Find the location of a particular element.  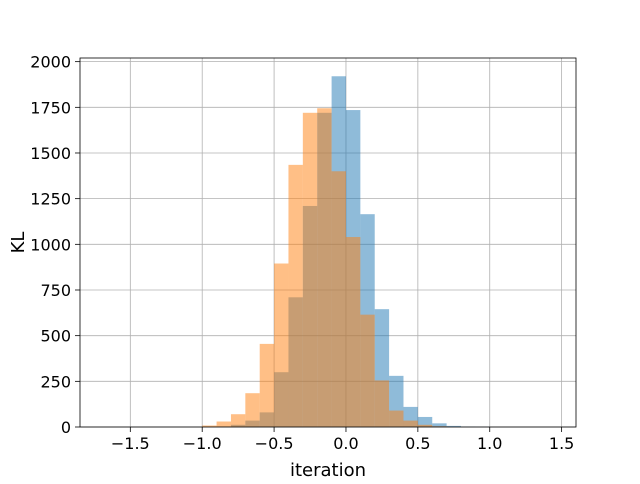

x-tick-label: 0.0 is located at coordinates (345, 443).